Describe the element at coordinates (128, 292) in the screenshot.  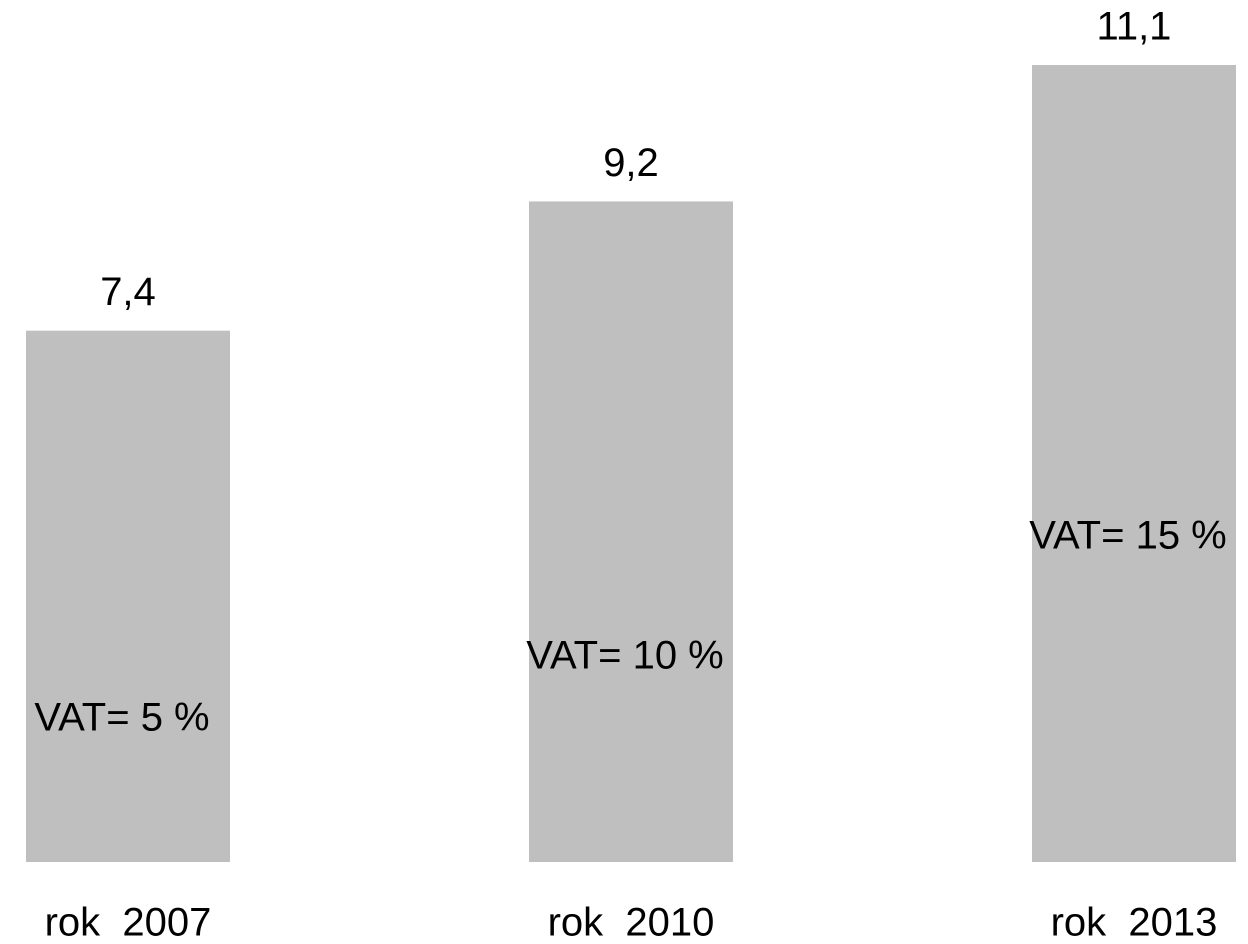
I see `value-label: 7,4` at that location.